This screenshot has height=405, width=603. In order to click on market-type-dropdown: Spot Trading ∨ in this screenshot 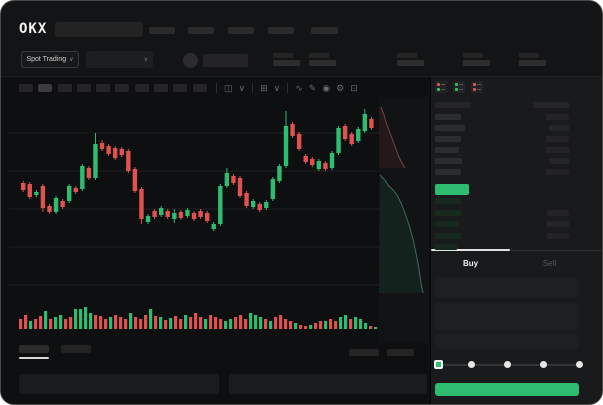, I will do `click(50, 59)`.